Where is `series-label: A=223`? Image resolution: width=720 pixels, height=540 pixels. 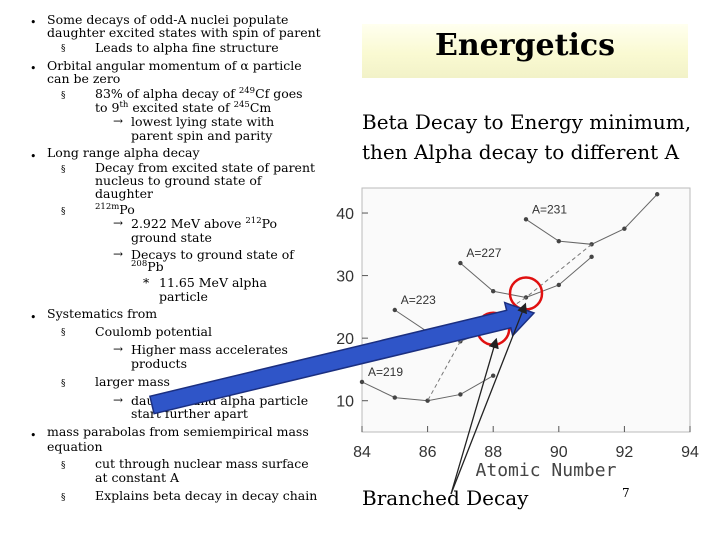 series-label: A=223 is located at coordinates (418, 300).